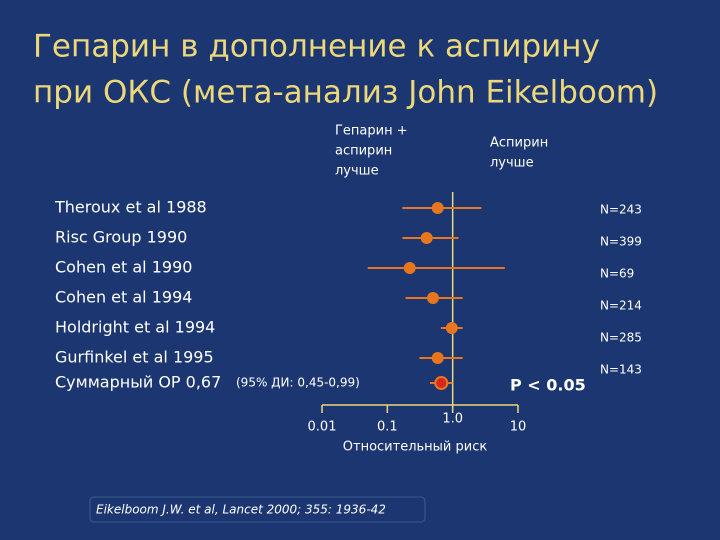 The image size is (720, 540). I want to click on study-label: Holdright et al 1994, so click(135, 327).